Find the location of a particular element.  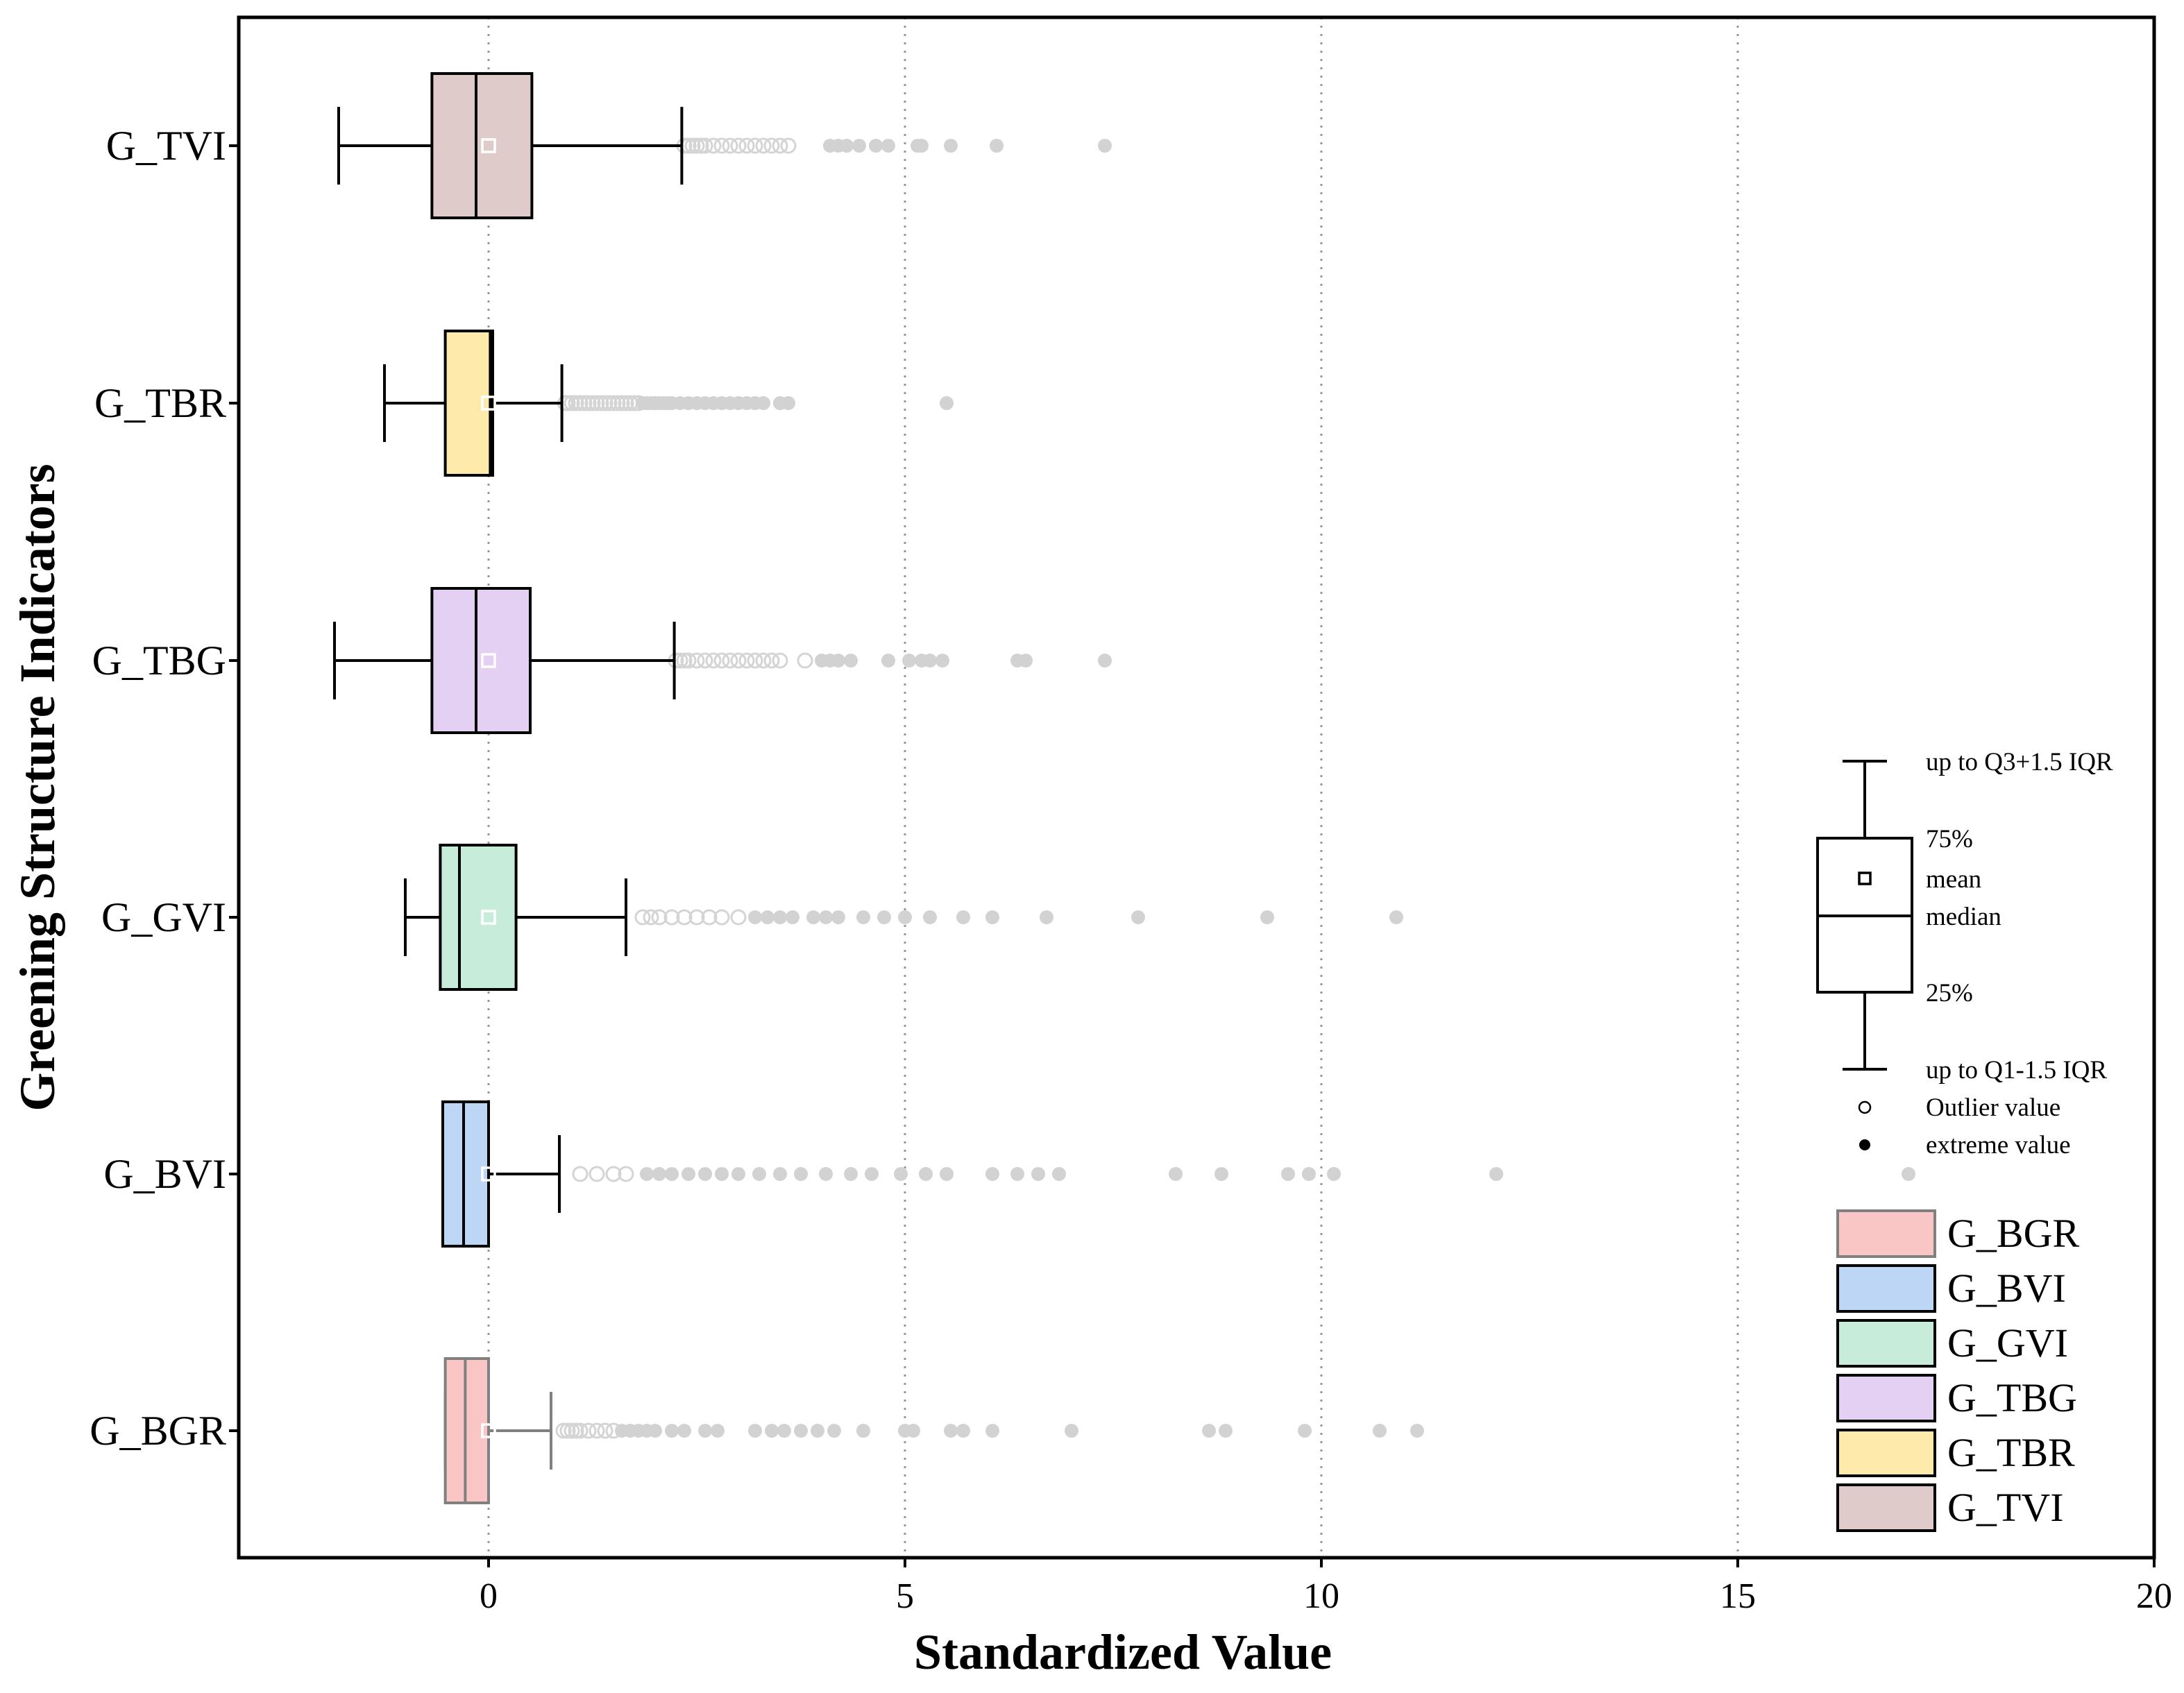

legend-entry-label: G_BVI is located at coordinates (2006, 1288).